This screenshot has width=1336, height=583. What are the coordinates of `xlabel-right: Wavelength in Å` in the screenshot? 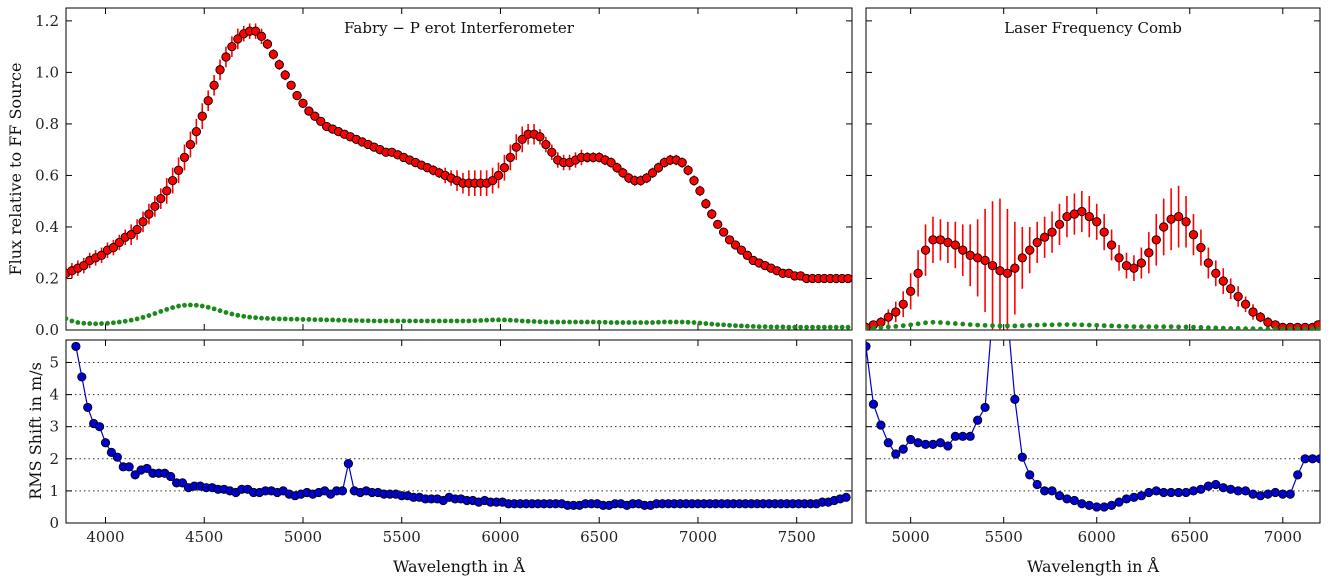 It's located at (1093, 566).